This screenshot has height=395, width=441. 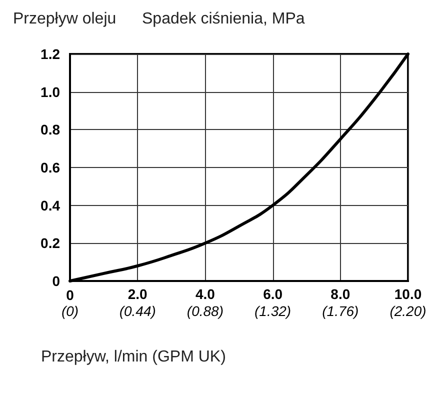 What do you see at coordinates (223, 19) in the screenshot?
I see `y-axis-title: Spadek ciśnienia, MPa` at bounding box center [223, 19].